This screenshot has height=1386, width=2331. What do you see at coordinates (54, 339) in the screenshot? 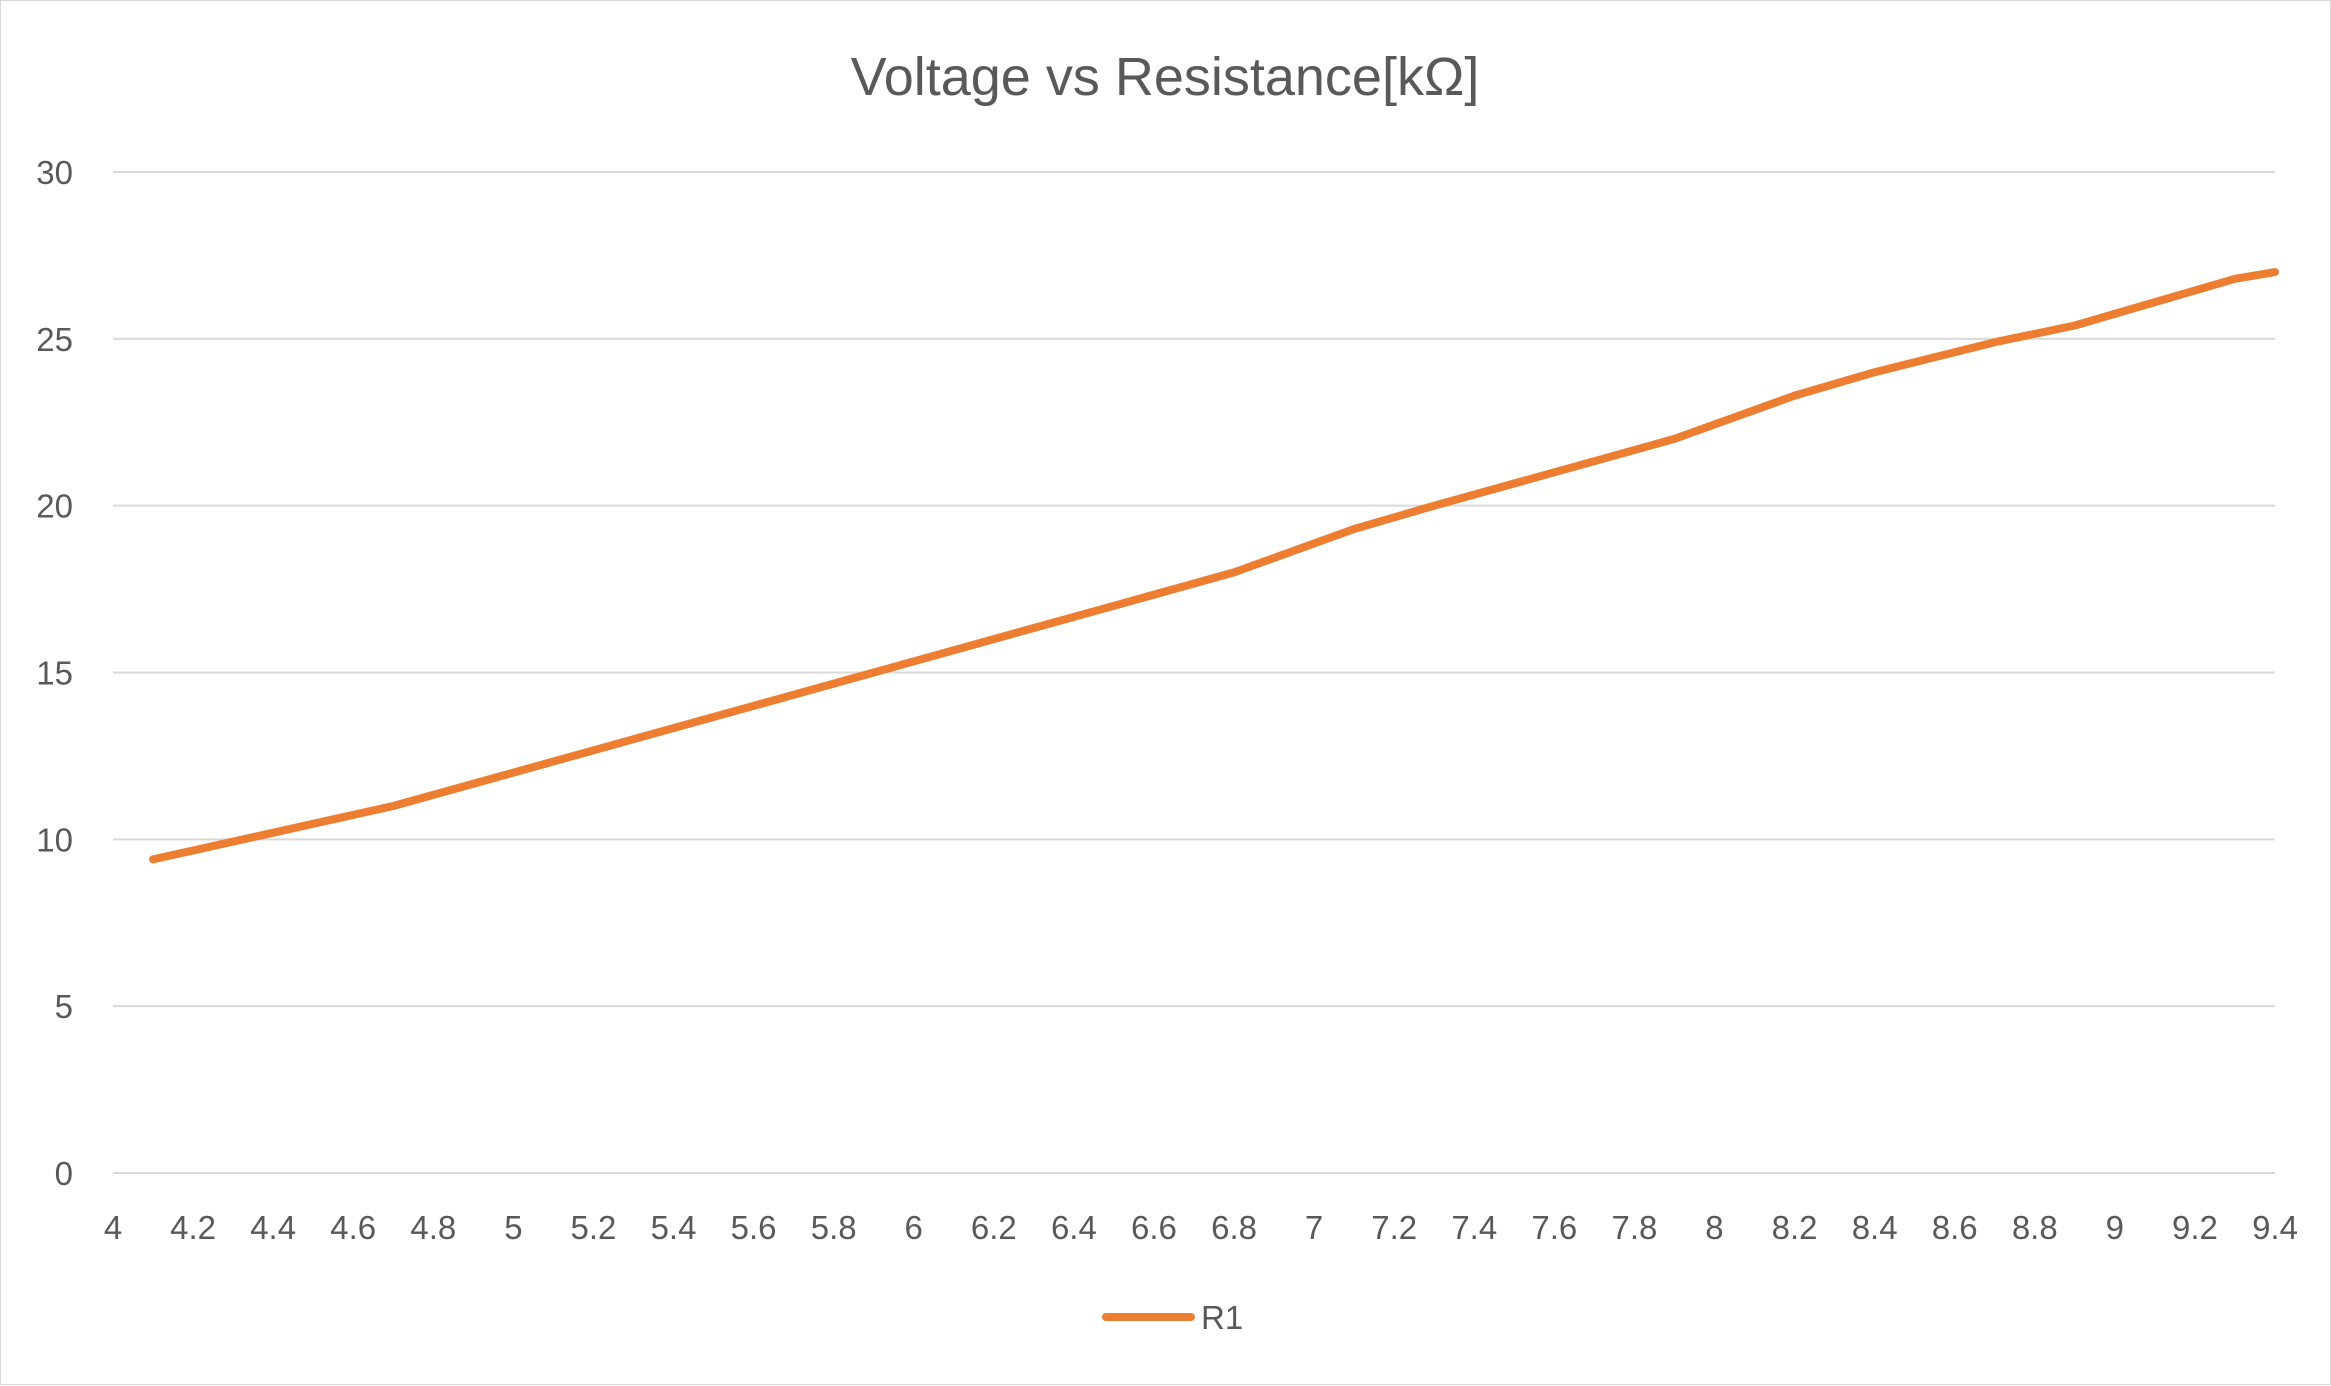
I see `y-tick-label: 25` at bounding box center [54, 339].